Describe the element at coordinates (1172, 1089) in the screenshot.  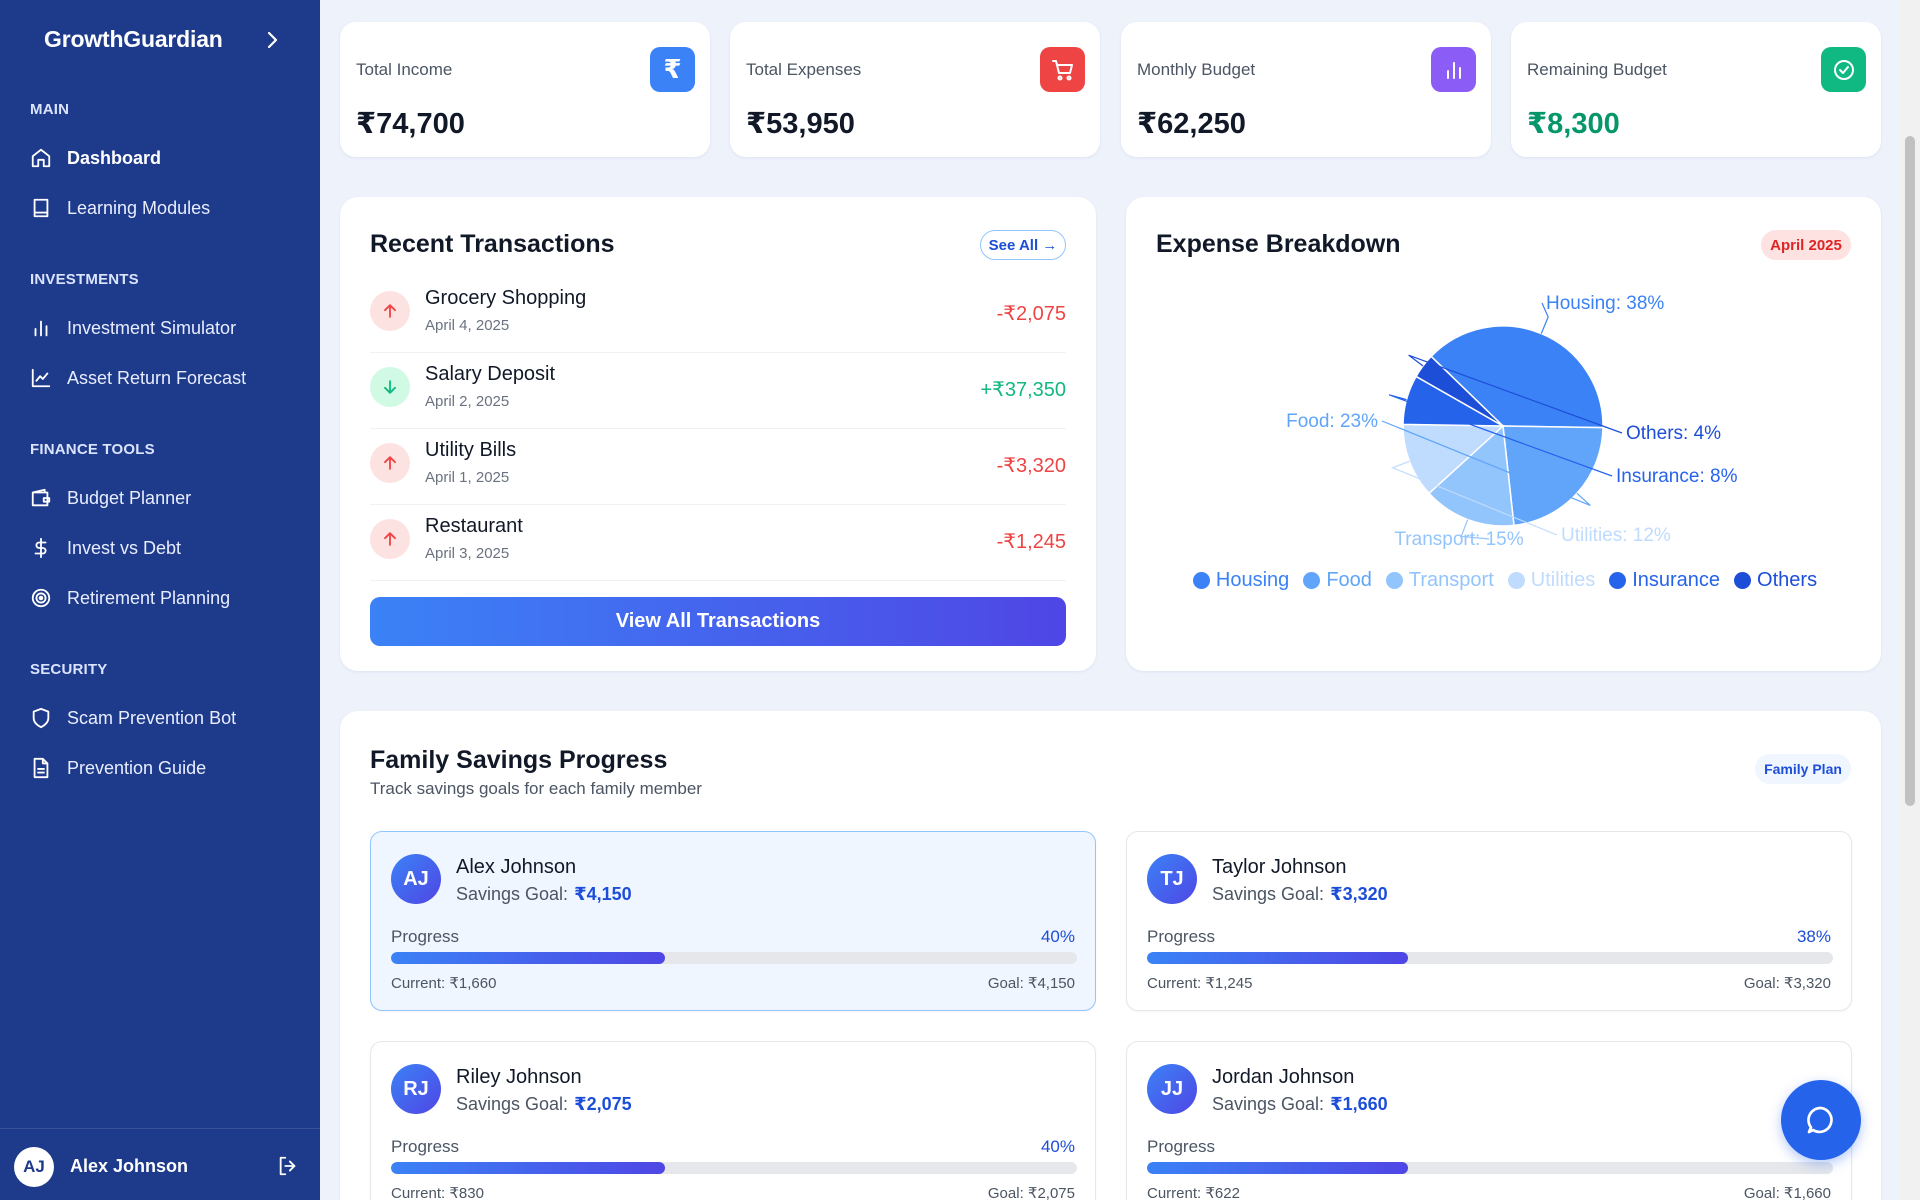
I see `avatar: JJ` at that location.